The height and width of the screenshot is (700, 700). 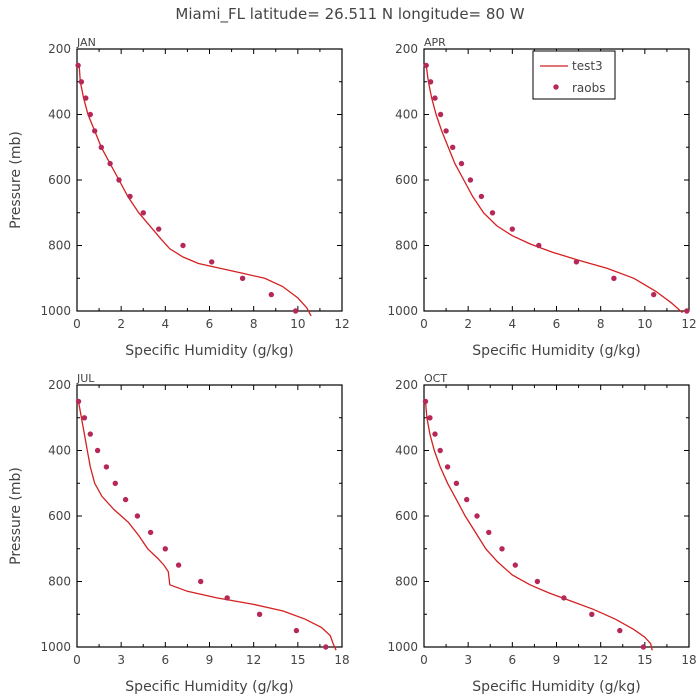 I want to click on legend-label-model: test3, so click(x=587, y=66).